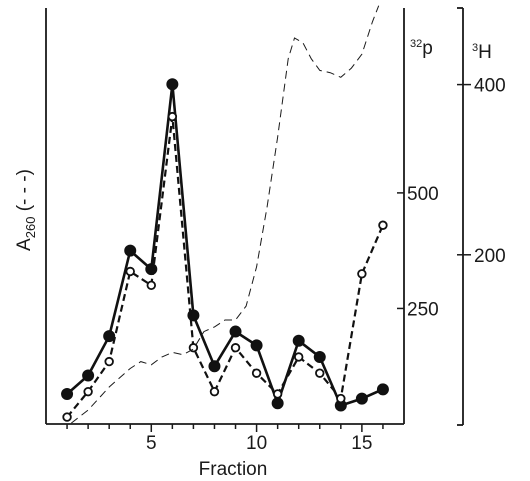 The width and height of the screenshot is (530, 481). Describe the element at coordinates (361, 443) in the screenshot. I see `x-tick-label: 15` at that location.